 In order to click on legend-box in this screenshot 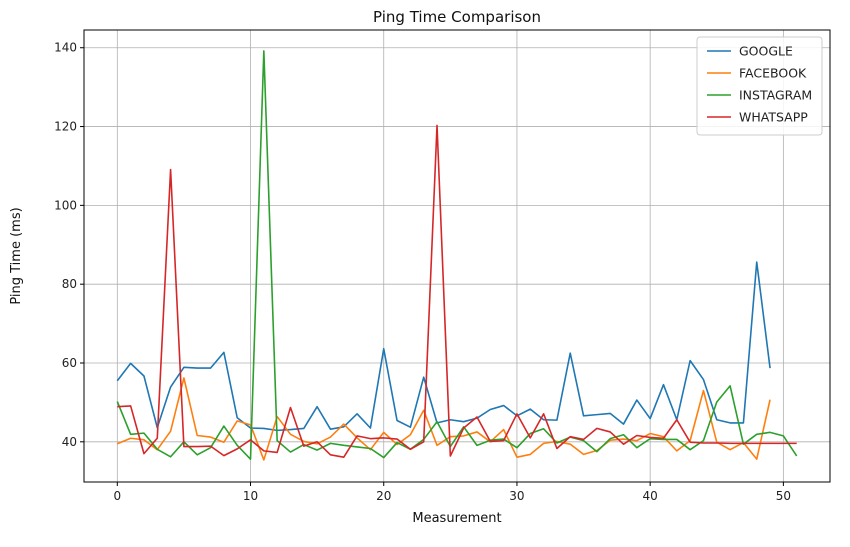, I will do `click(759, 86)`.